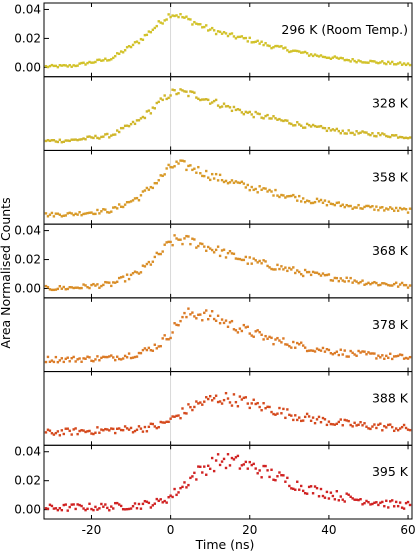 This screenshot has height=554, width=415. What do you see at coordinates (390, 471) in the screenshot?
I see `panel-temperature-label: 395 K` at bounding box center [390, 471].